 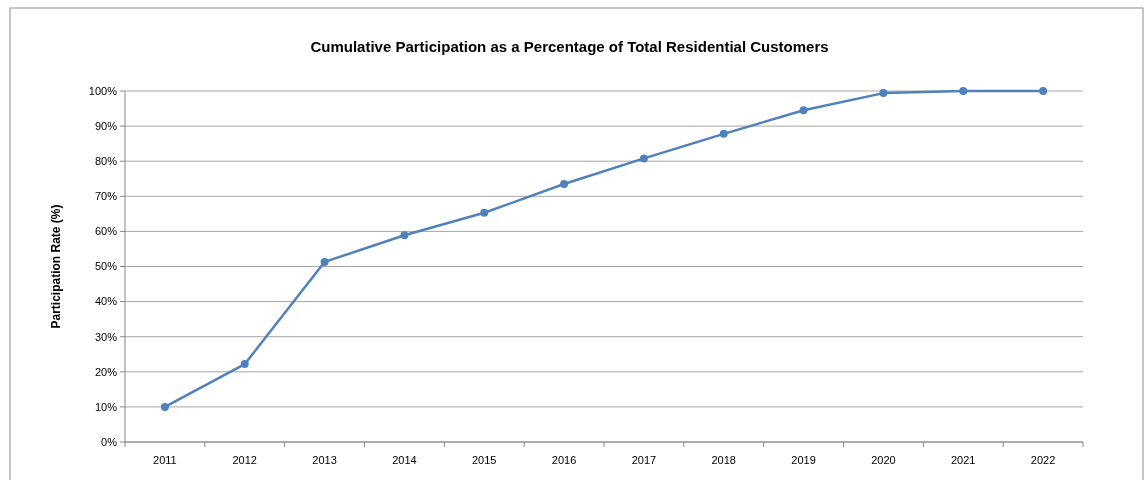 I want to click on x-tick-label: 2014, so click(x=404, y=460).